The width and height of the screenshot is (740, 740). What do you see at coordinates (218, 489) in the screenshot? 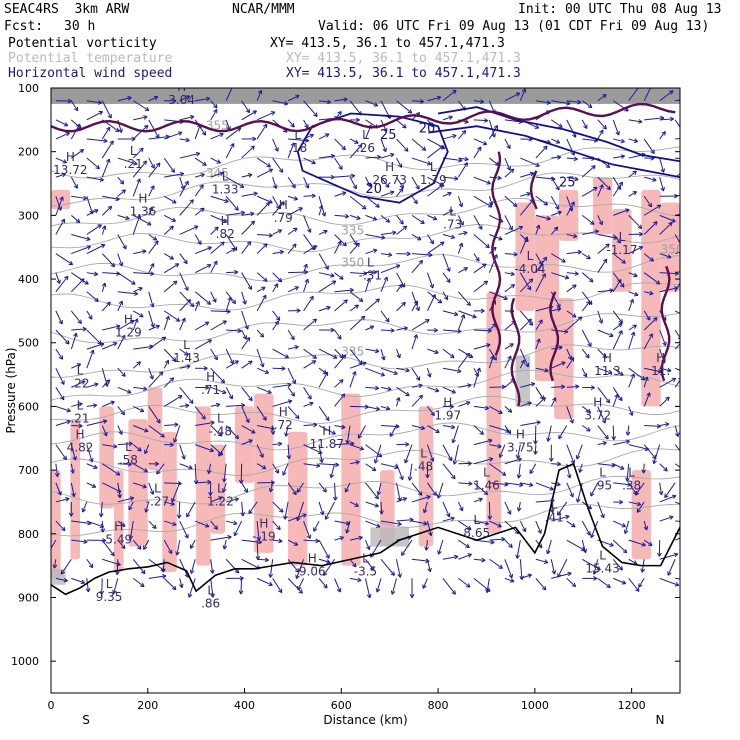
I see `humidity-shade` at bounding box center [218, 489].